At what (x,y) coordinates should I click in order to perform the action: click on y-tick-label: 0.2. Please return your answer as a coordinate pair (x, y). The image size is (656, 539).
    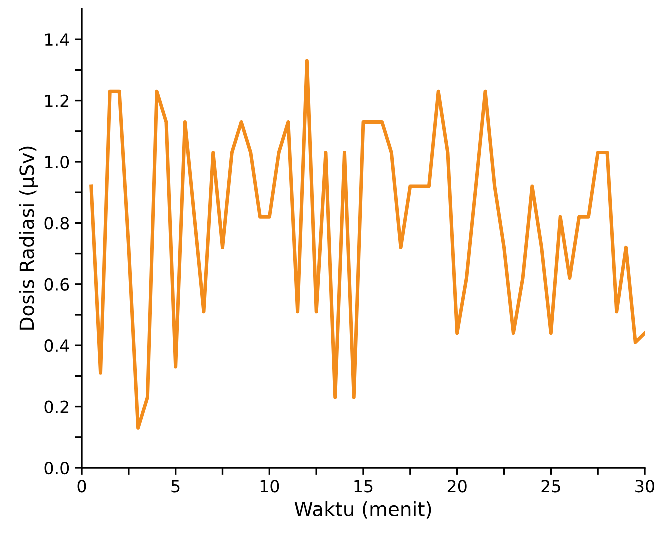
    Looking at the image, I should click on (56, 407).